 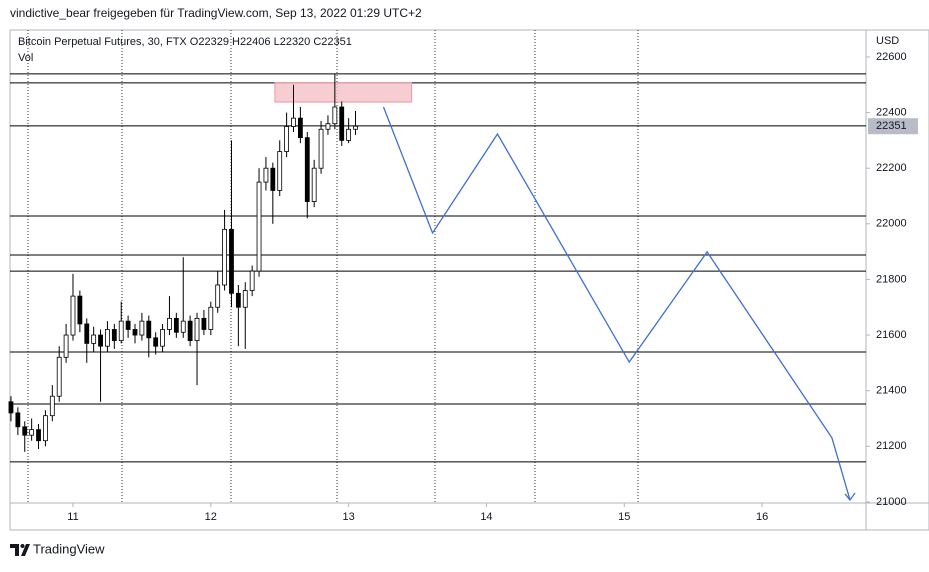 I want to click on x-tick-label: 16, so click(x=762, y=517).